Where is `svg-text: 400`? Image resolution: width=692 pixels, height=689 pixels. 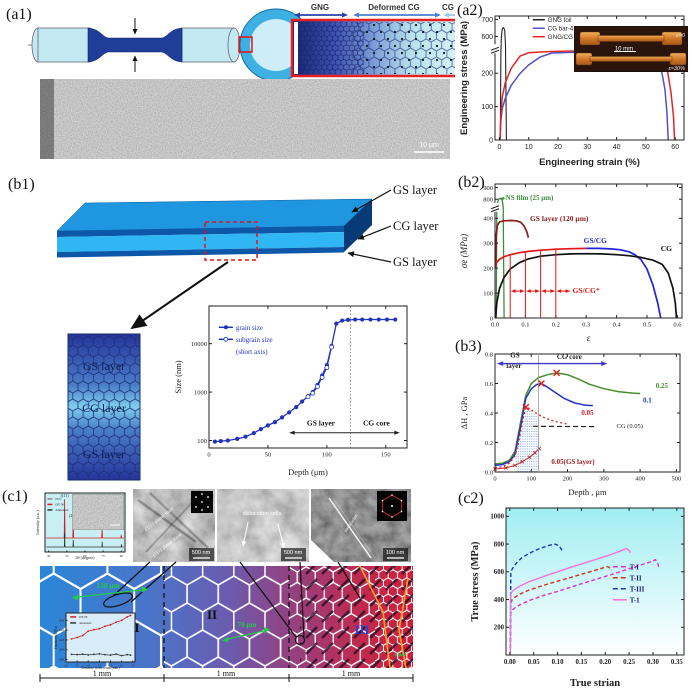 svg-text: 400 is located at coordinates (488, 219).